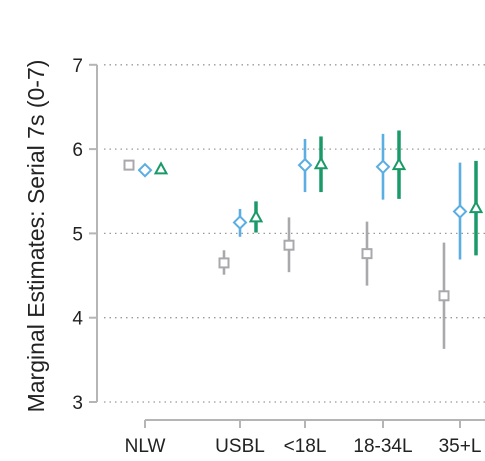 The width and height of the screenshot is (485, 461). Describe the element at coordinates (383, 167) in the screenshot. I see `diamond-marker-18-34l` at that location.